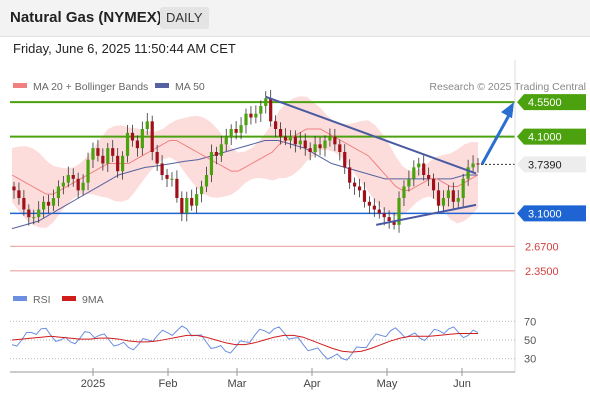  I want to click on rsi-legend-swatch, so click(20, 298).